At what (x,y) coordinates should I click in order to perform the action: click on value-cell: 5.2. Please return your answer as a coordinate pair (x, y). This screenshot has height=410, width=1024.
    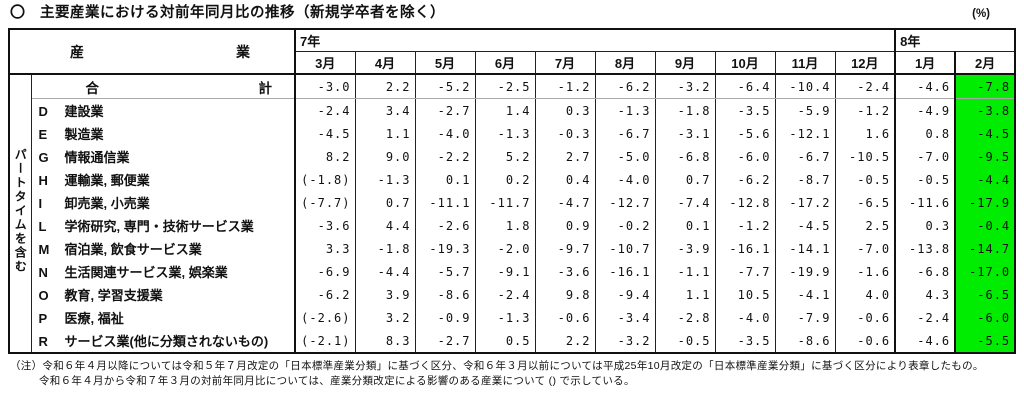
    Looking at the image, I should click on (504, 156).